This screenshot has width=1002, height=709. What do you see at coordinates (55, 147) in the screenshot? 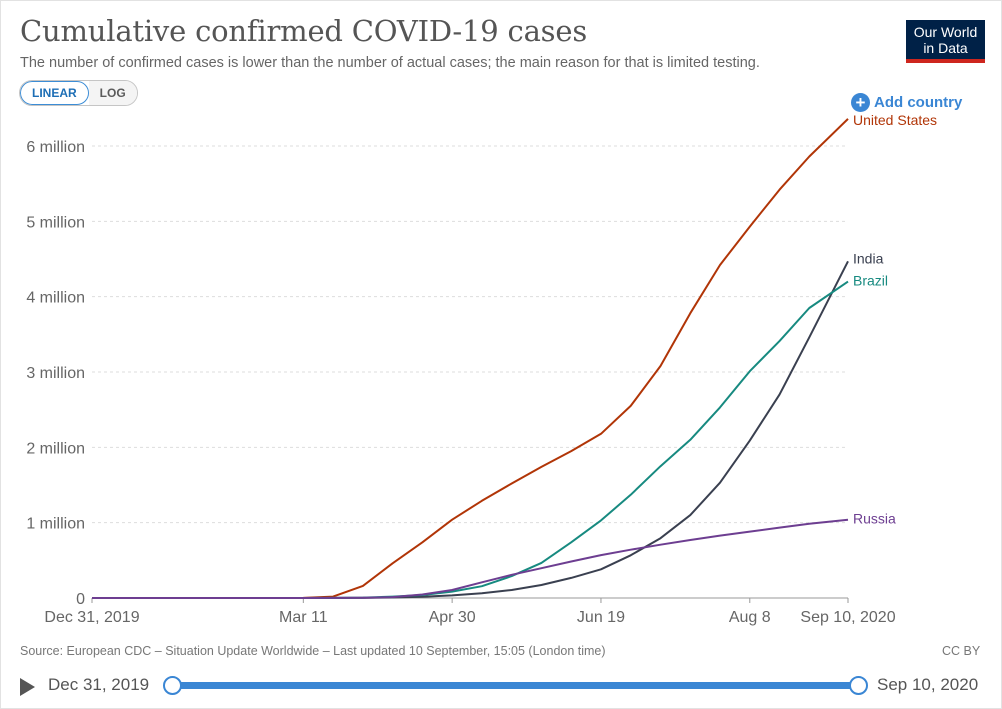
I see `y-tick-label: 6 million` at bounding box center [55, 147].